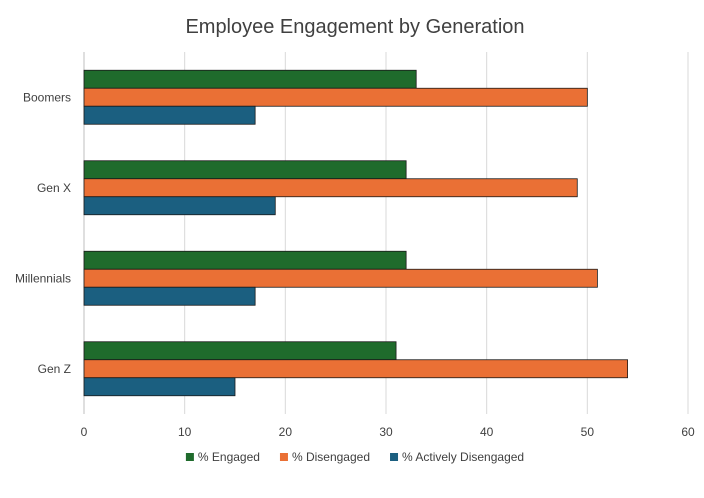 This screenshot has height=498, width=704. I want to click on x-tick-label: 20, so click(286, 432).